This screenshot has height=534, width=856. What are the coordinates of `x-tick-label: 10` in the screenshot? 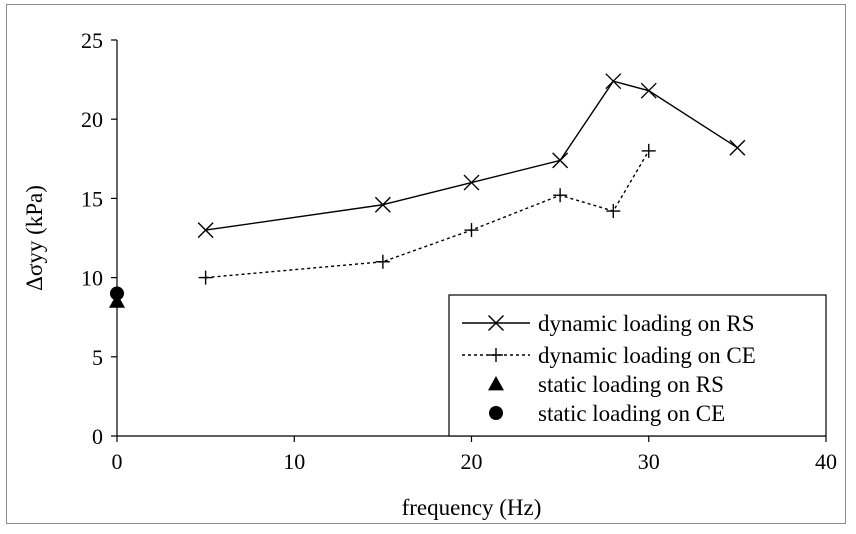 It's located at (294, 461).